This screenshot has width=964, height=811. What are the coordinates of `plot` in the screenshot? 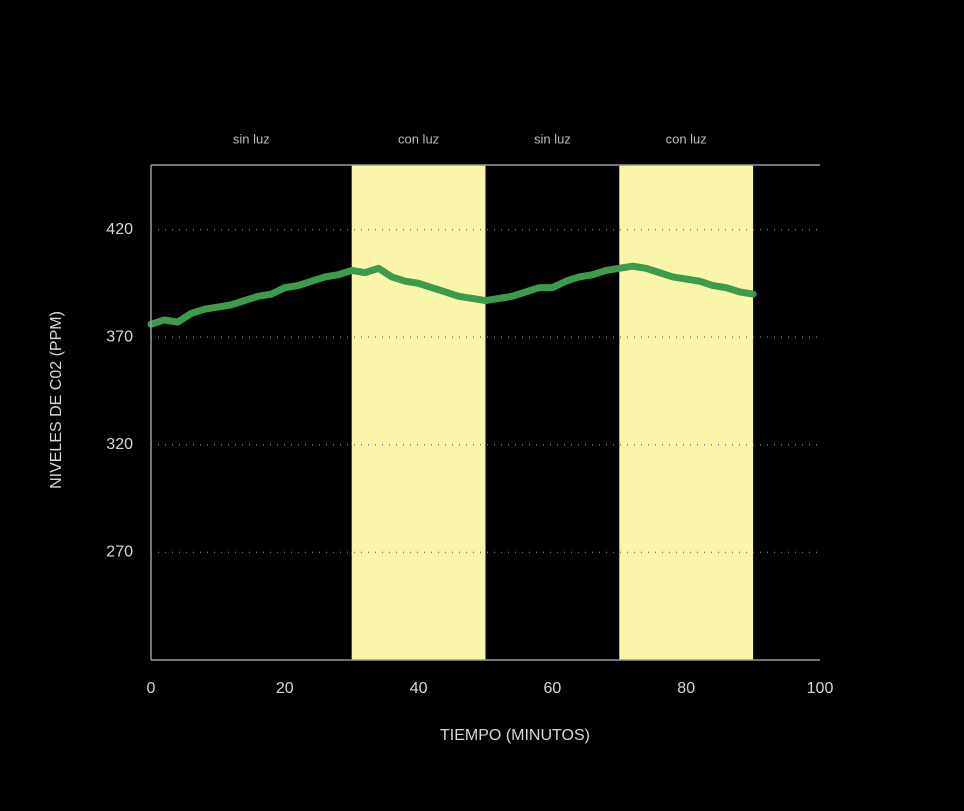 It's located at (452, 295).